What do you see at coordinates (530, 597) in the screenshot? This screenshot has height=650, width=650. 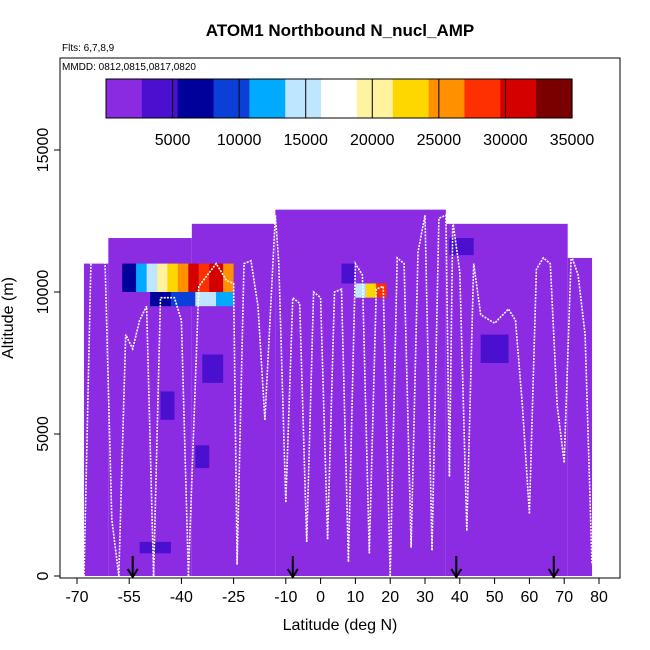 I see `x-tick-label: 60` at bounding box center [530, 597].